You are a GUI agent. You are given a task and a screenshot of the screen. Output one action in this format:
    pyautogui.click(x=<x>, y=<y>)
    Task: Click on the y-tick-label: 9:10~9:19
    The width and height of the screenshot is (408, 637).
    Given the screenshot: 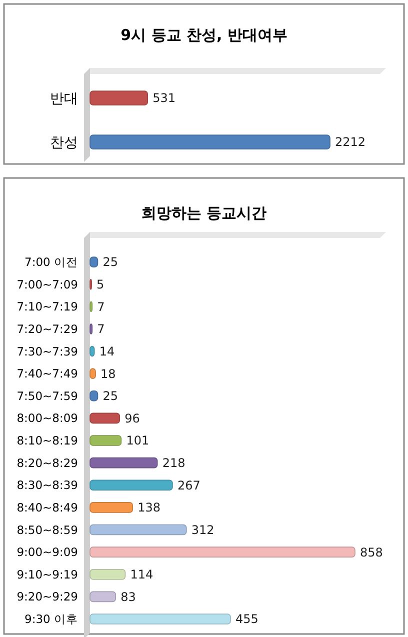 What is the action you would take?
    pyautogui.click(x=47, y=574)
    